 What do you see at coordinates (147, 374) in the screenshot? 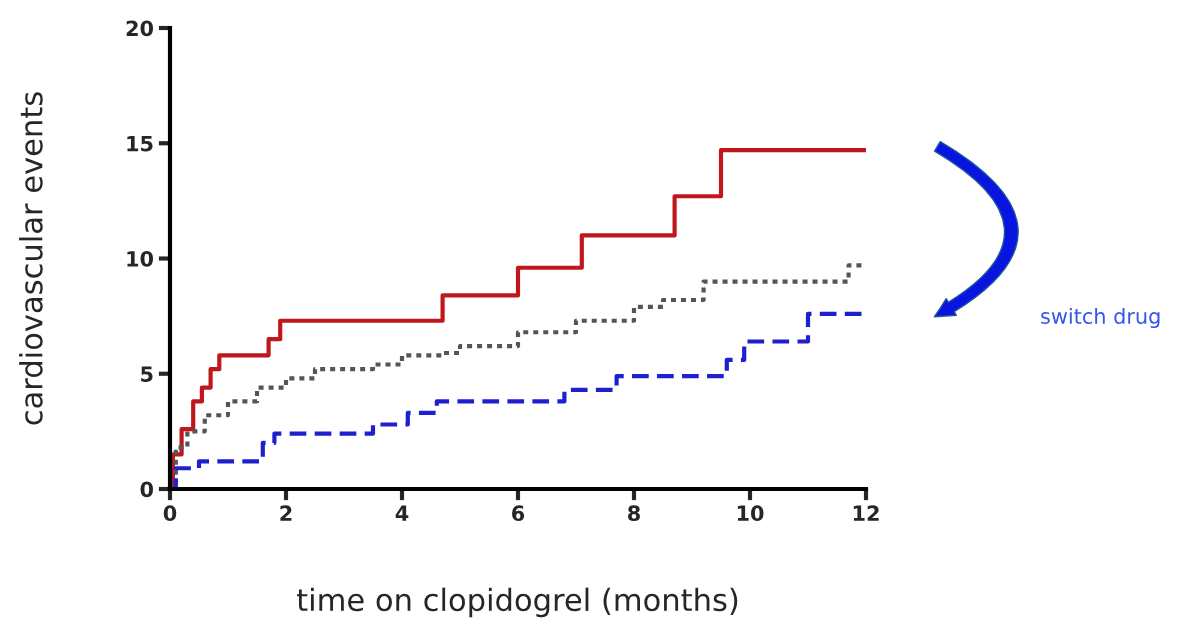
I see `y-tick-label: 5` at bounding box center [147, 374].